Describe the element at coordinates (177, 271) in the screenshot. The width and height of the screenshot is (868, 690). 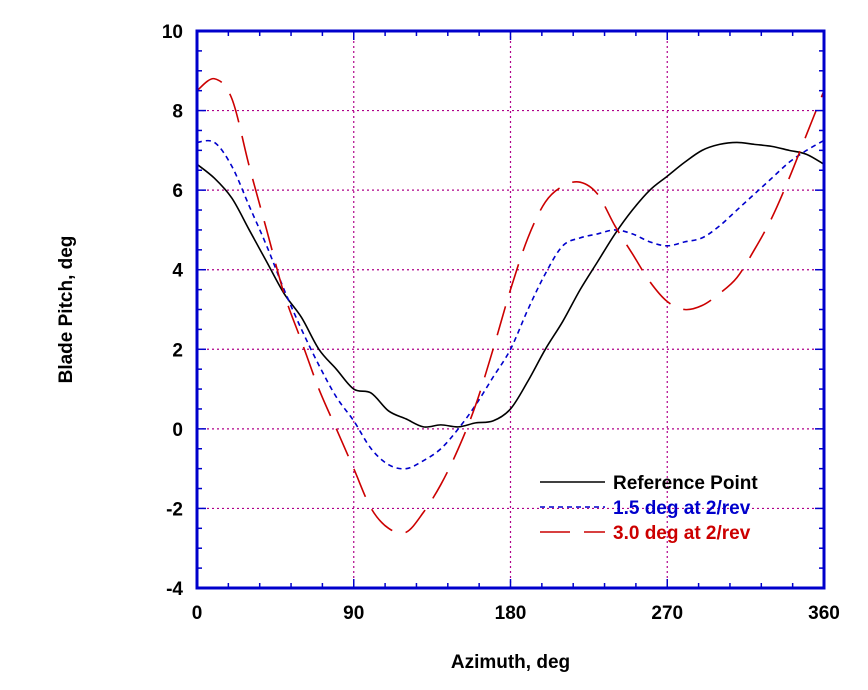
I see `y-tick-label: 4` at that location.